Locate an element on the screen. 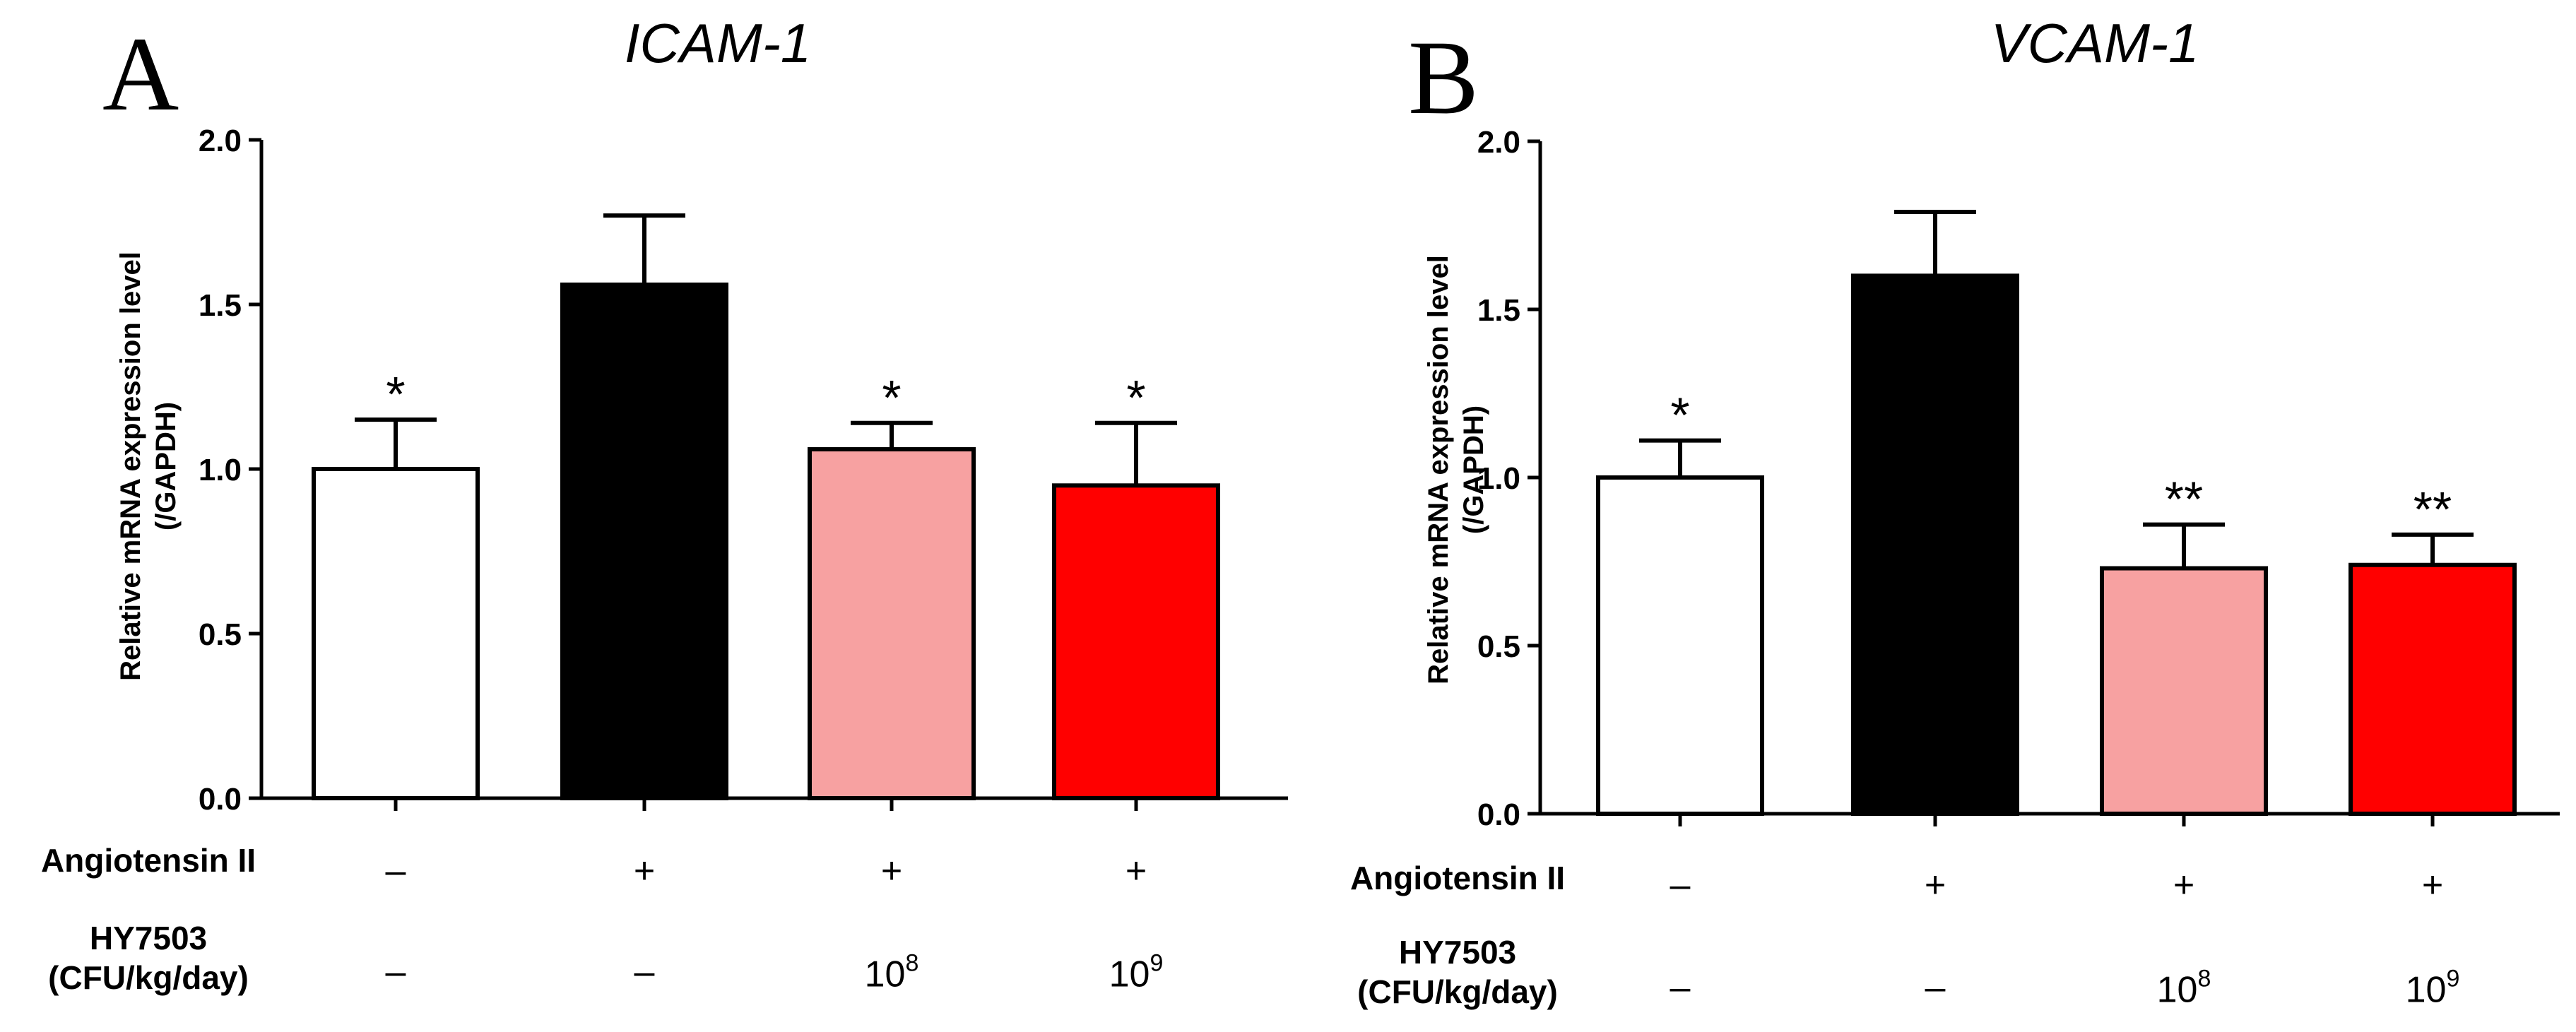 The width and height of the screenshot is (2576, 1032). panel-letter: B is located at coordinates (1443, 78).